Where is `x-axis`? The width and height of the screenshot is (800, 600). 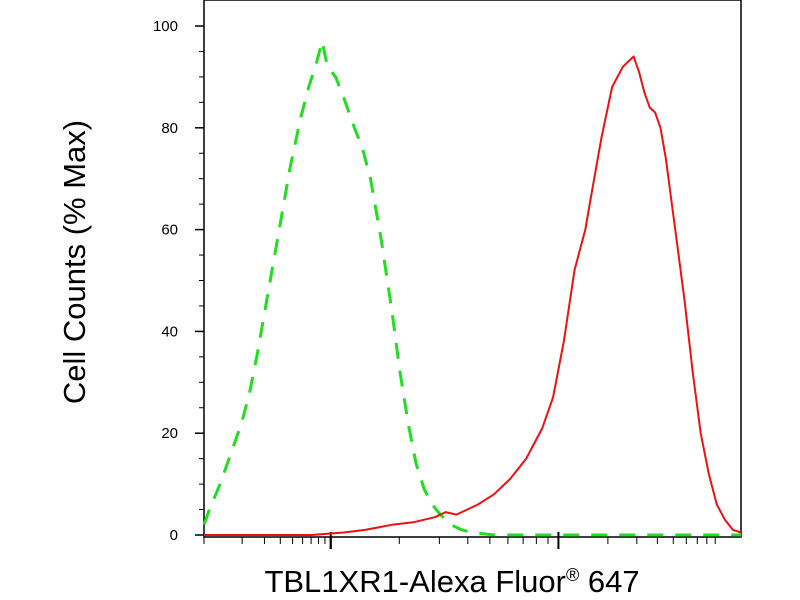 x-axis is located at coordinates (459, 540).